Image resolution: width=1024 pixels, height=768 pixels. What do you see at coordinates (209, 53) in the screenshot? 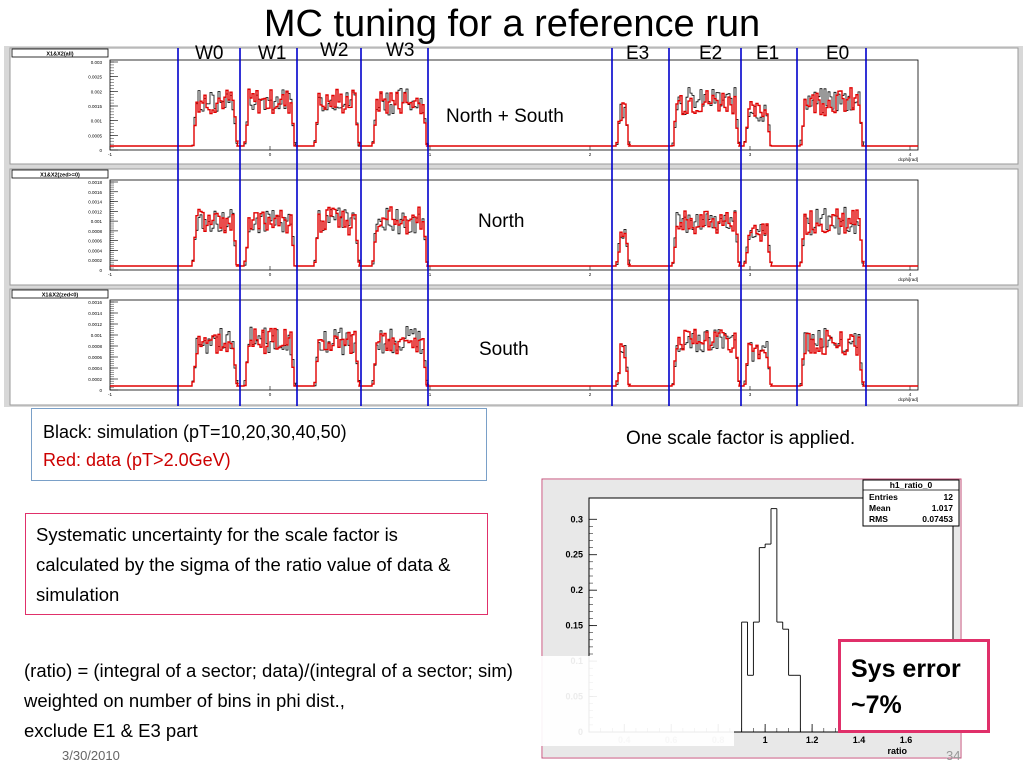
I see `sector-label-w0: W0` at bounding box center [209, 53].